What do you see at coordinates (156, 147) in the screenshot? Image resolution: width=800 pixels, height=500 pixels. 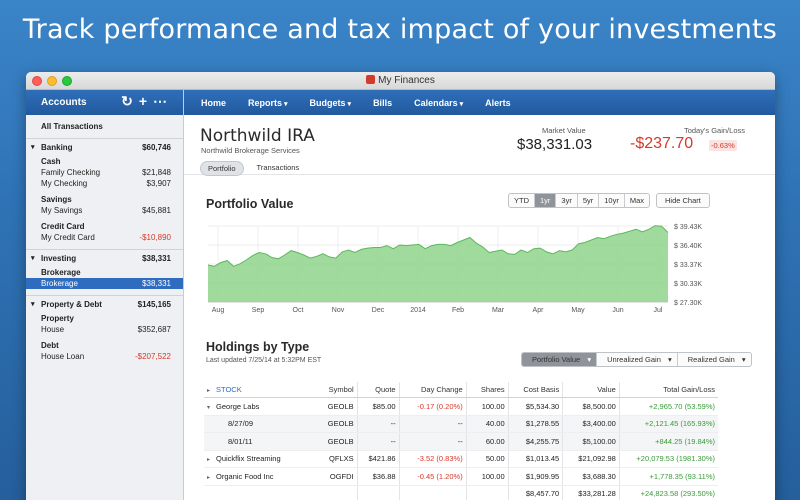 I see `sidebar-group-amount: $60,746` at bounding box center [156, 147].